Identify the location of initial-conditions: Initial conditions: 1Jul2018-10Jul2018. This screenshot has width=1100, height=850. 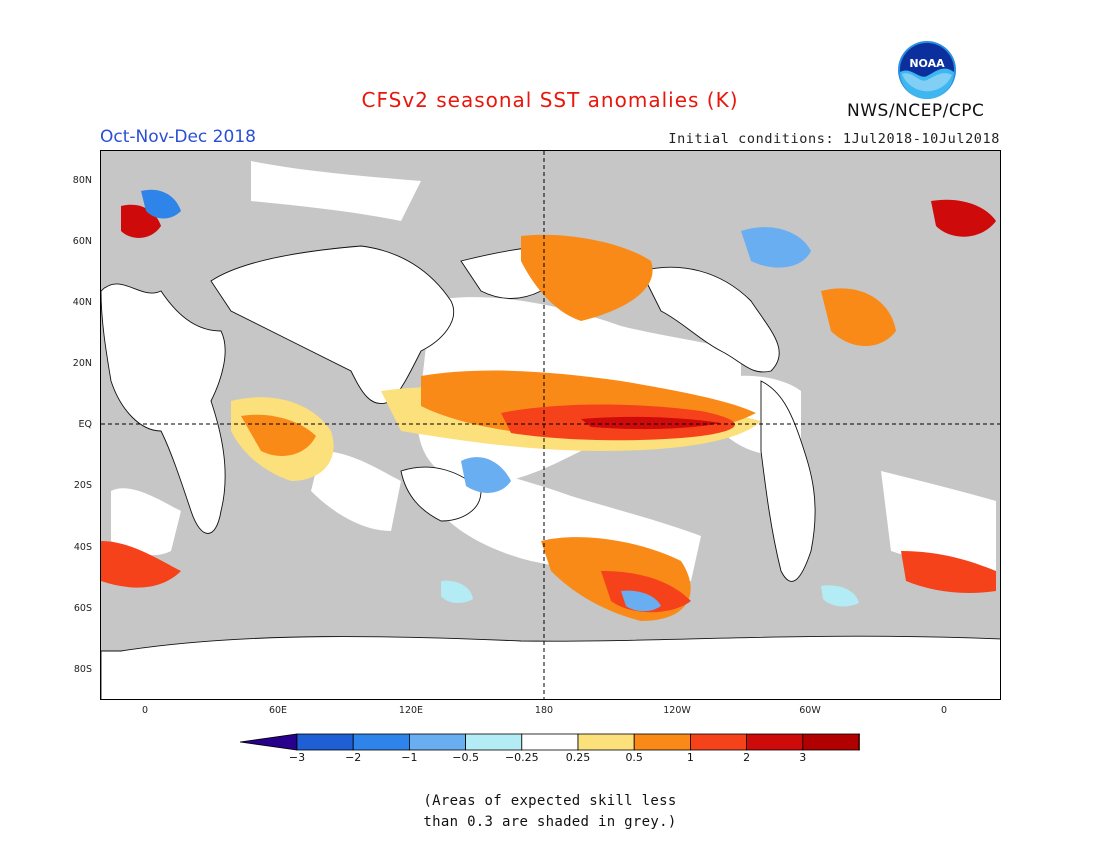
(834, 139).